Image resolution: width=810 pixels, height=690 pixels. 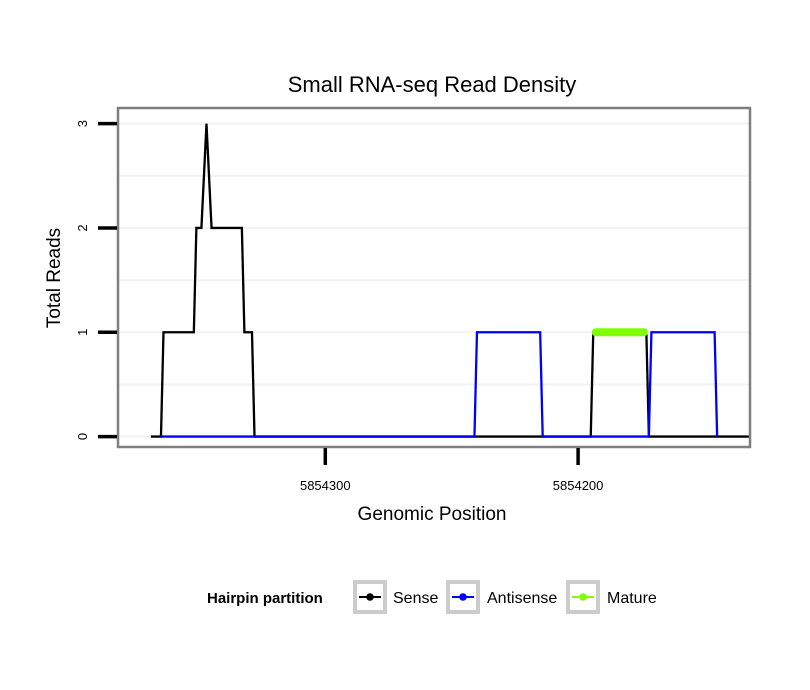 What do you see at coordinates (82, 123) in the screenshot?
I see `y-tick-label: 3` at bounding box center [82, 123].